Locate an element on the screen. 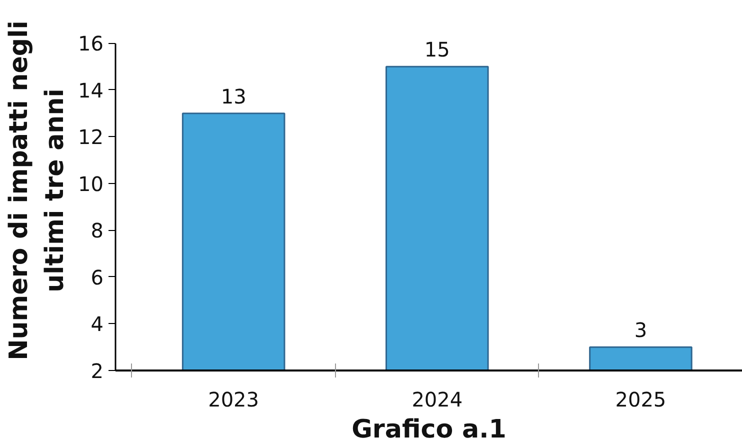 The width and height of the screenshot is (742, 446). x-axis-title: Grafico a.1 is located at coordinates (429, 429).